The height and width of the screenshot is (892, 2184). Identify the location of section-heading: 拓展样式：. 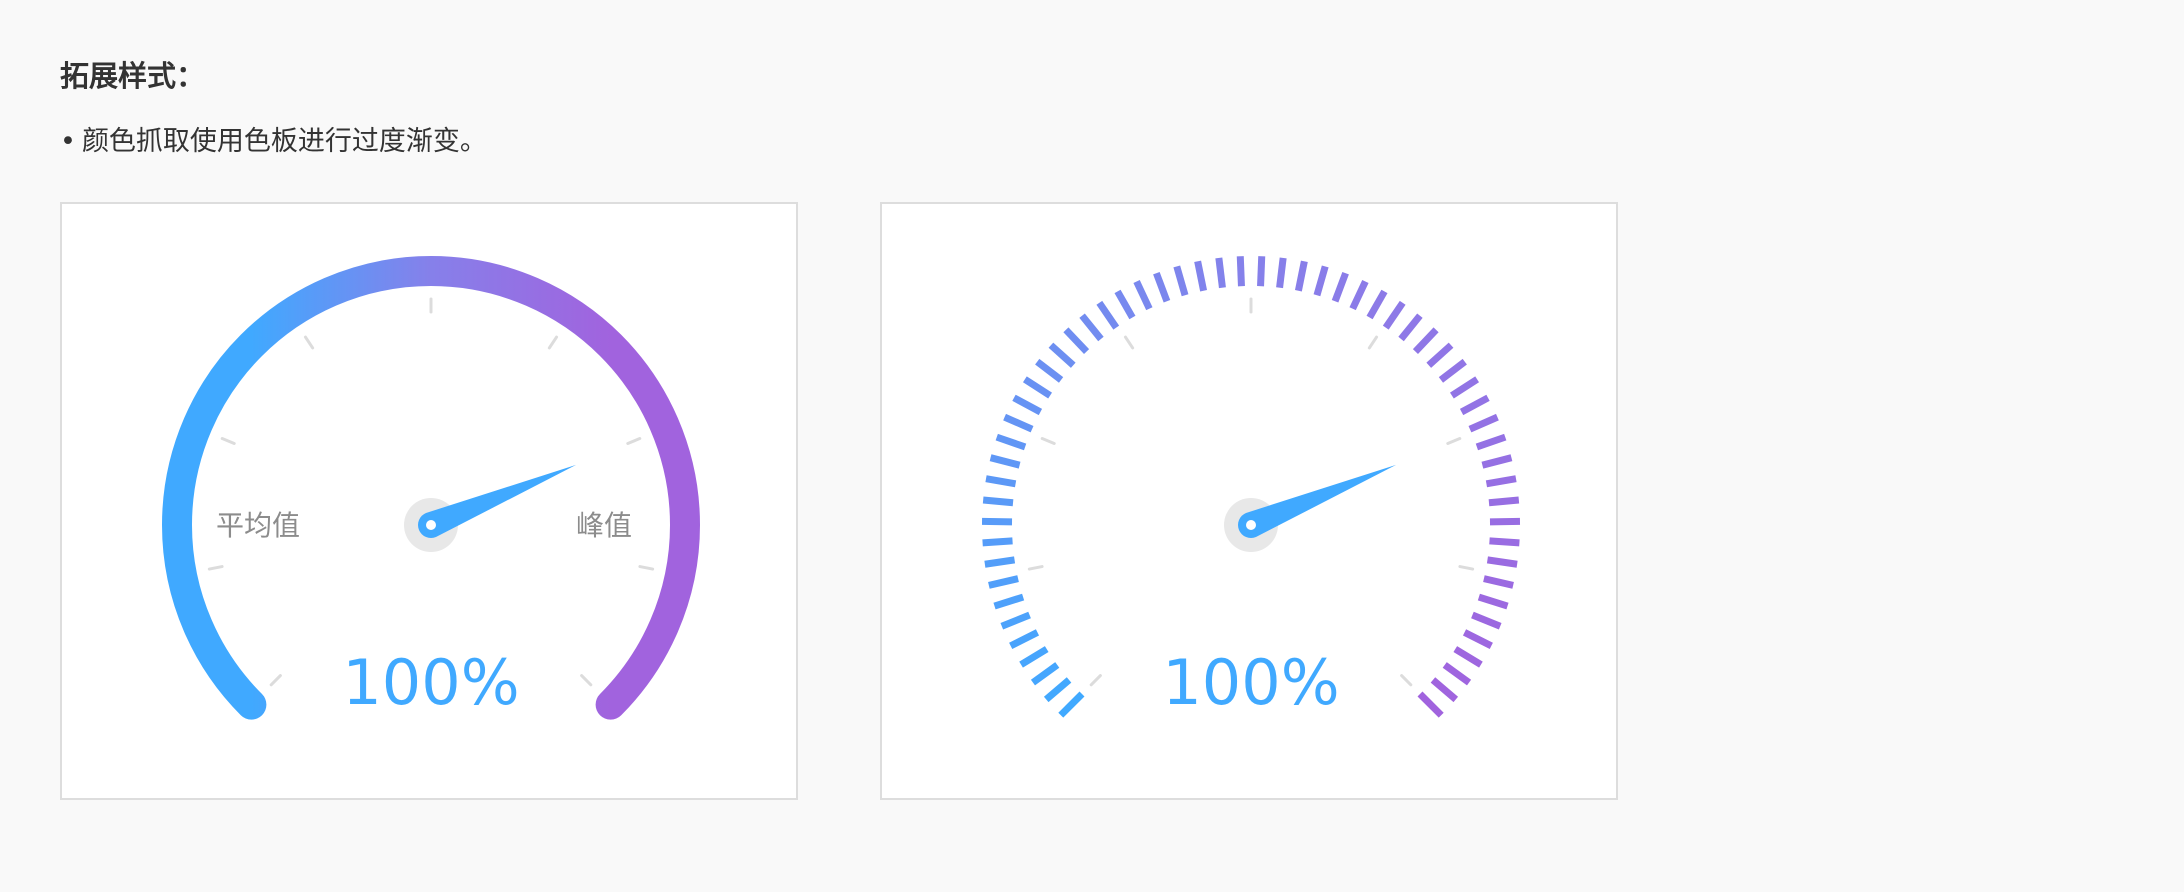
(133, 76).